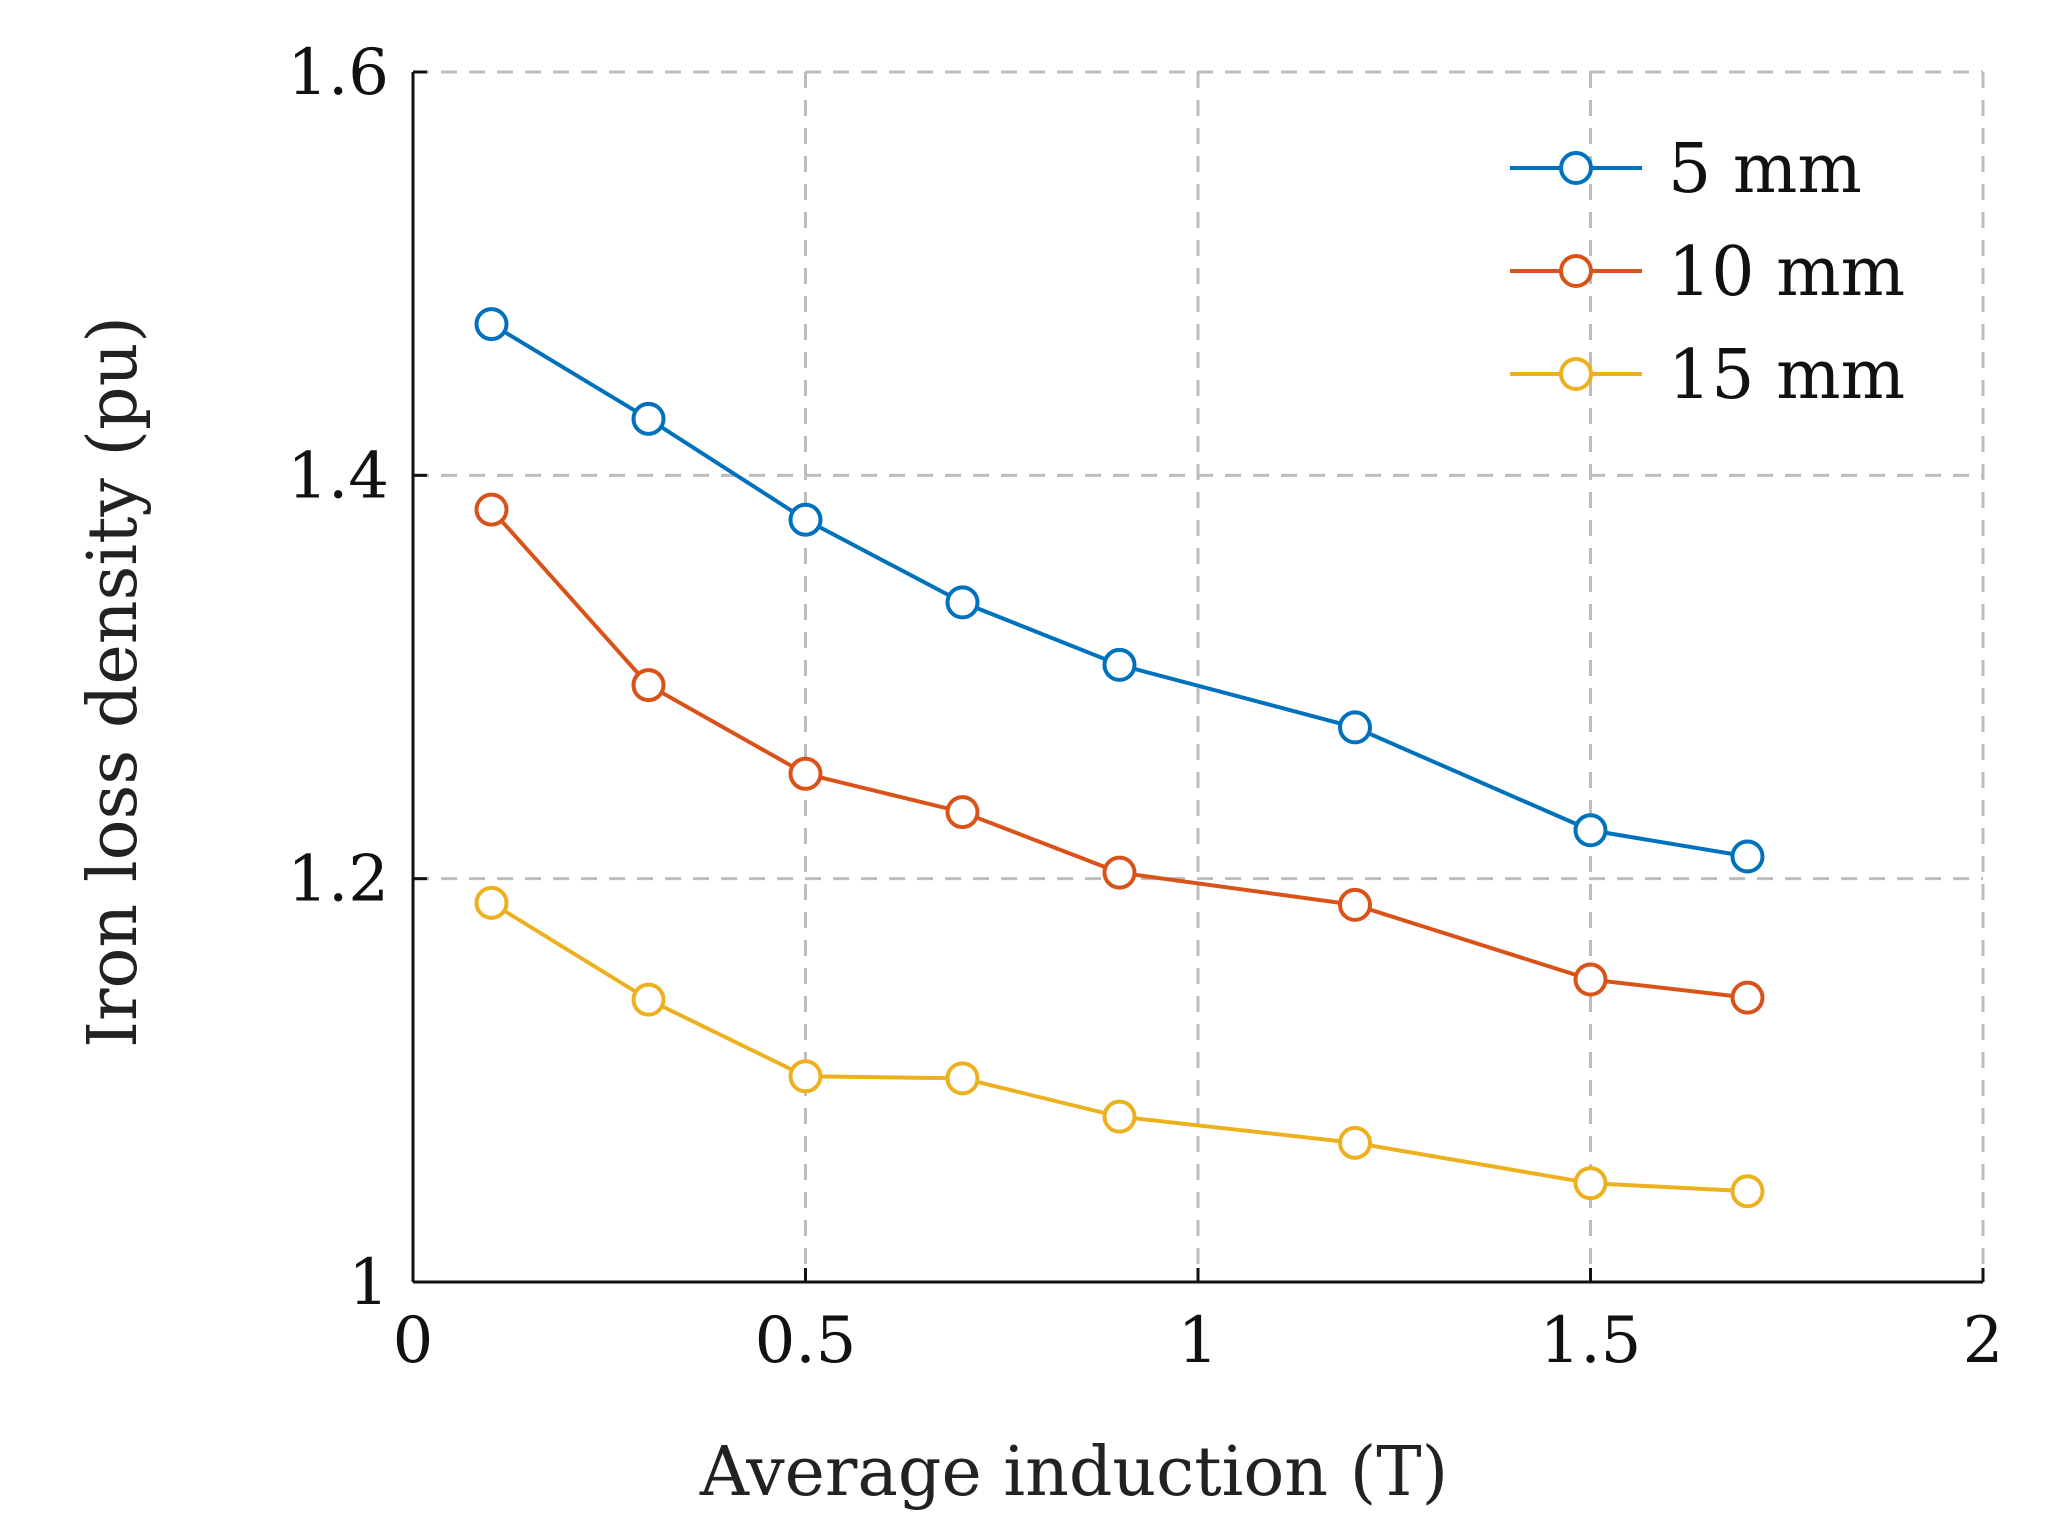 The image size is (2055, 1527). I want to click on legend-entry: 10 mm, so click(1707, 272).